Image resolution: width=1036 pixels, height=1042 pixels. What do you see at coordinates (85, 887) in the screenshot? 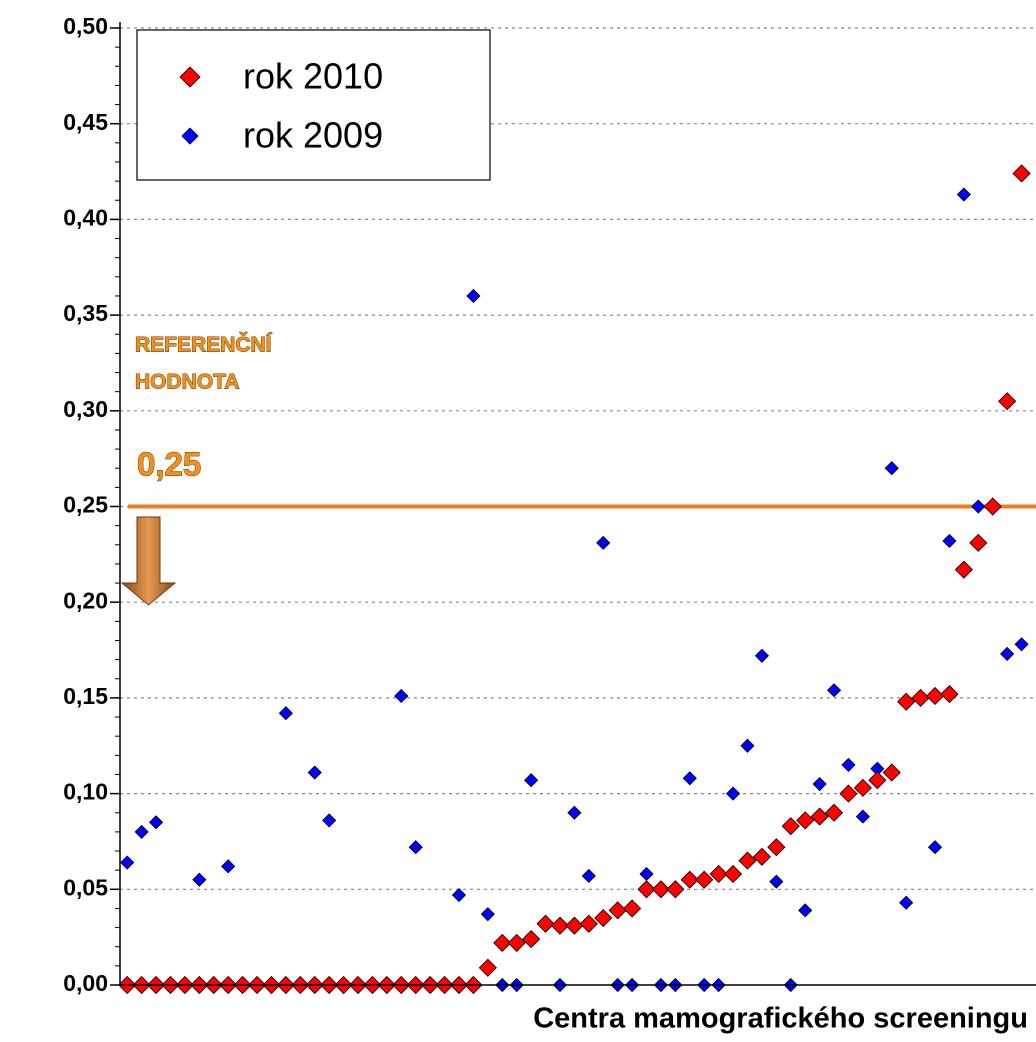
I see `y-tick-label: 0,05` at bounding box center [85, 887].